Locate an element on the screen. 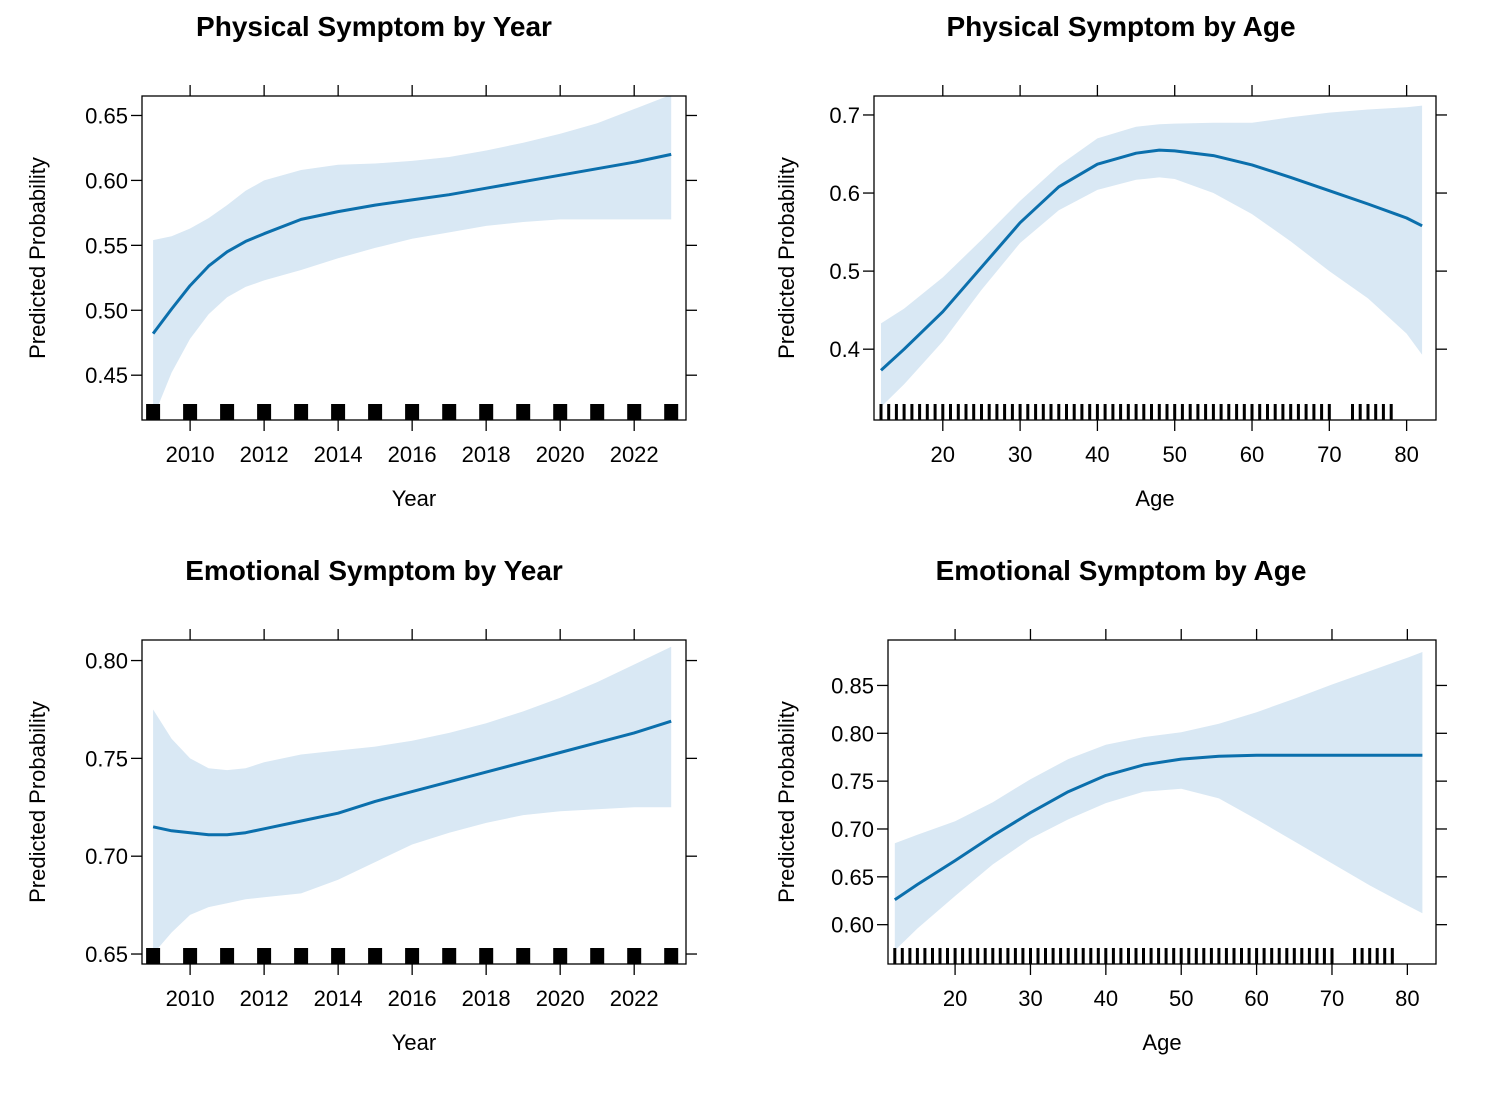 This screenshot has width=1497, height=1093. y-tick-label: 0.70 is located at coordinates (106, 856).